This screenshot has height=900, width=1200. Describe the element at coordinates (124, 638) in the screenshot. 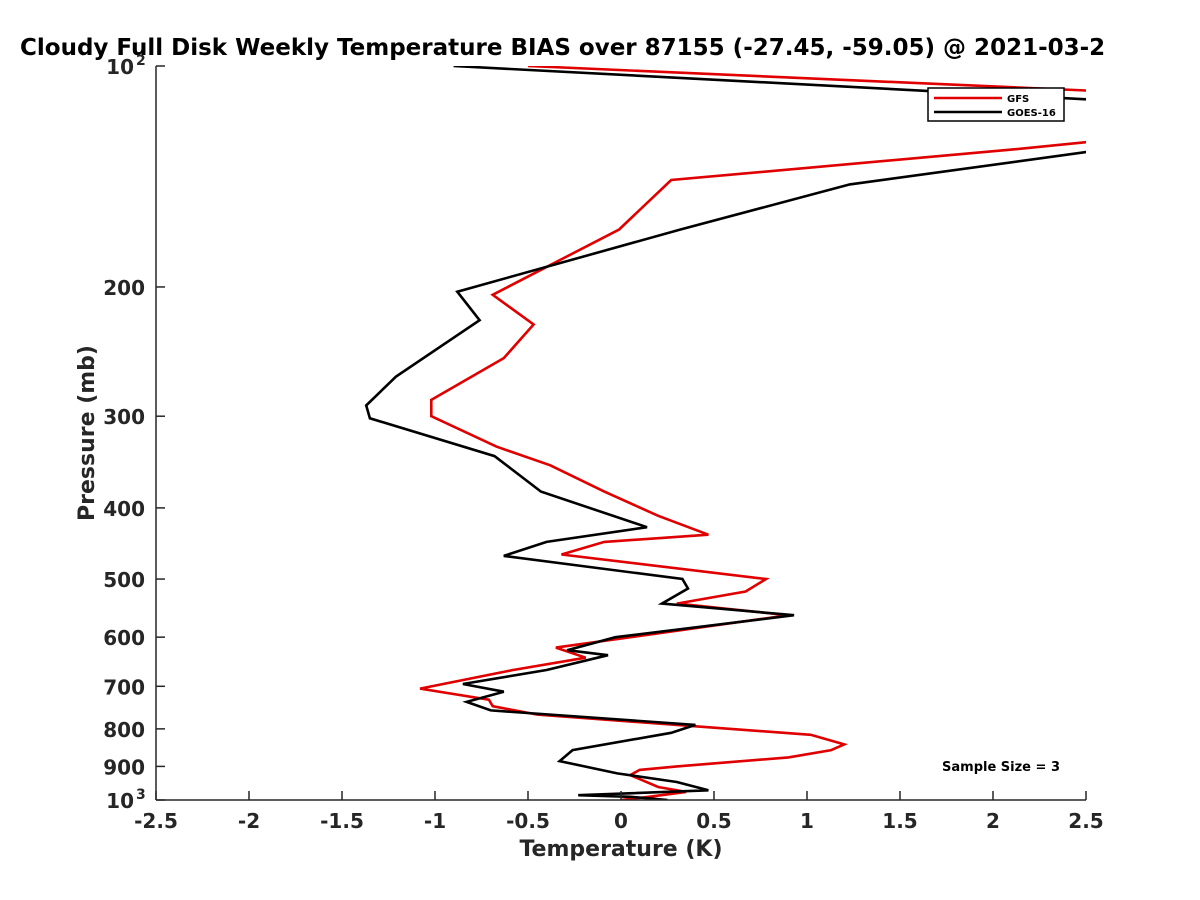

I see `y-tick-label: 600` at that location.